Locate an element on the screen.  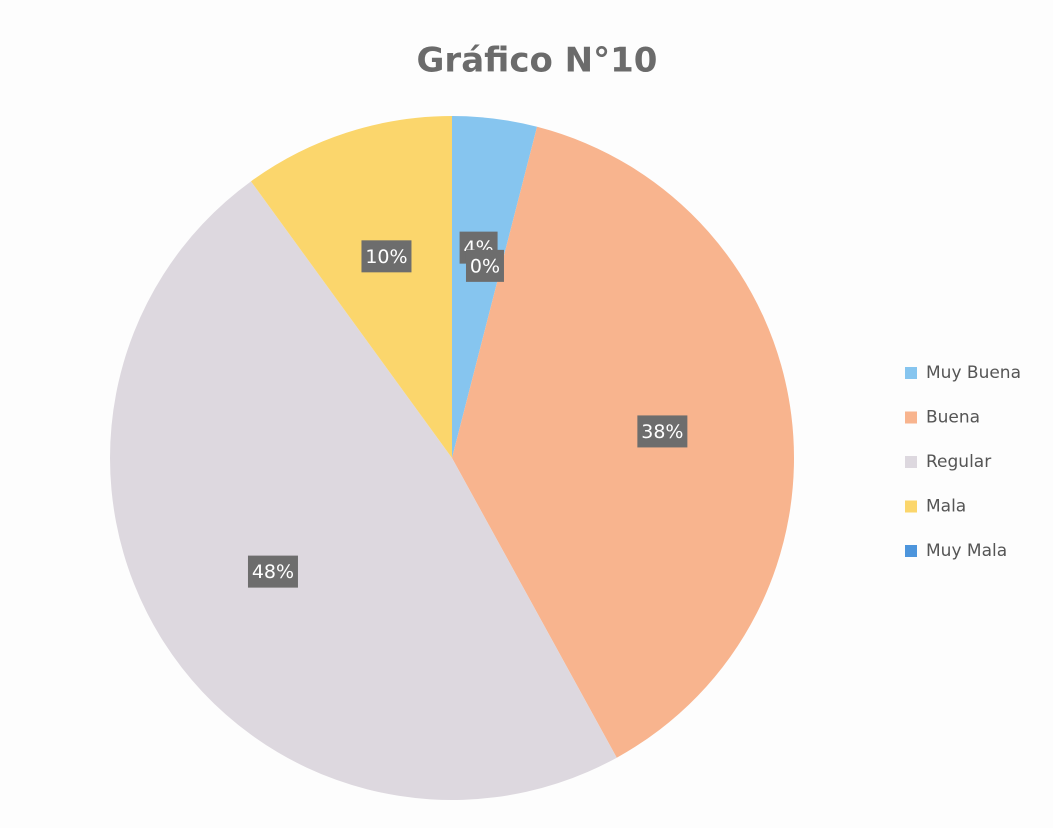
legend-label: Mala is located at coordinates (946, 507).